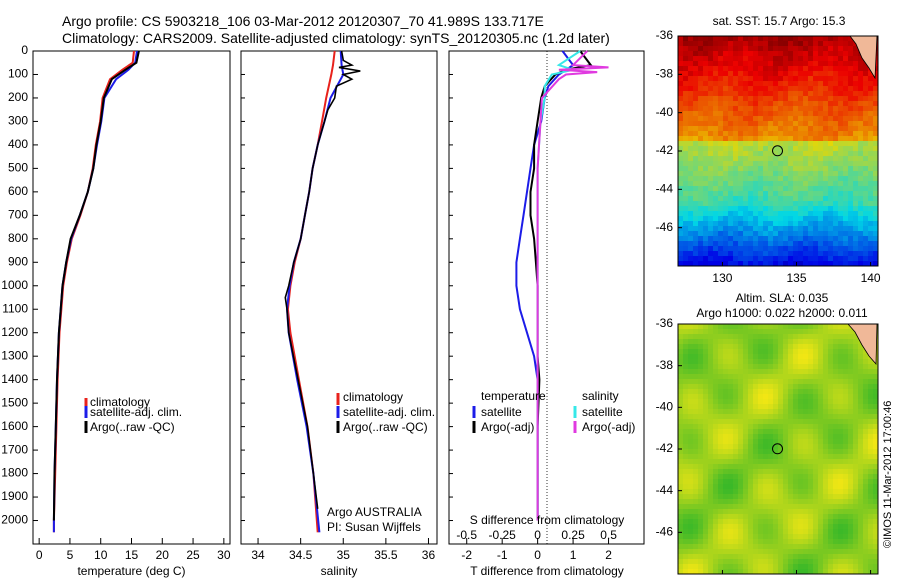 This screenshot has height=580, width=900. Describe the element at coordinates (547, 571) in the screenshot. I see `t-difference-label: T difference from climatology` at that location.